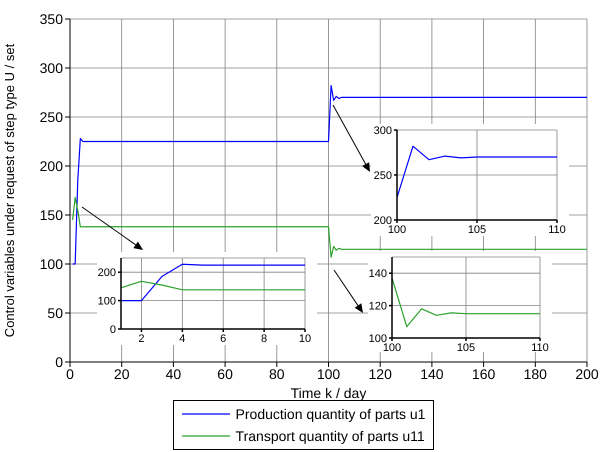 The width and height of the screenshot is (601, 452). What do you see at coordinates (536, 374) in the screenshot?
I see `x-tick-label: 180` at bounding box center [536, 374].